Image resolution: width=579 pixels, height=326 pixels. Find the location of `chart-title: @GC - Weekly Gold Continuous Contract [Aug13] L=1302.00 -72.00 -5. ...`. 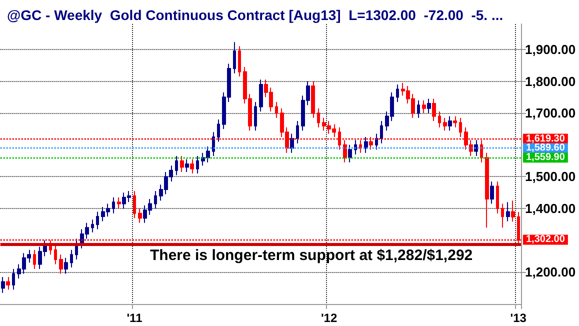

chart-title: @GC - Weekly Gold Continuous Contract [Aug13] L=1302.00 -72.00 -5. ... is located at coordinates (255, 15).